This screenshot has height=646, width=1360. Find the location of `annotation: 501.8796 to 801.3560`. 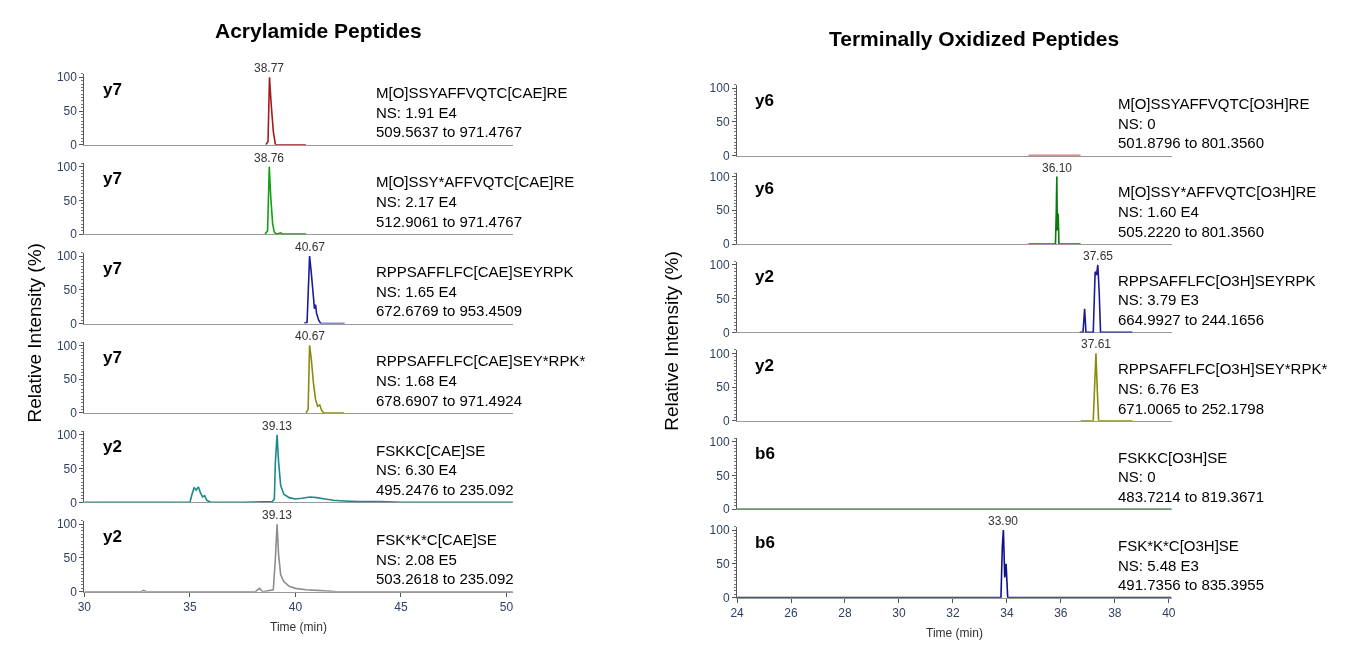

annotation: 501.8796 to 801.3560 is located at coordinates (1191, 142).